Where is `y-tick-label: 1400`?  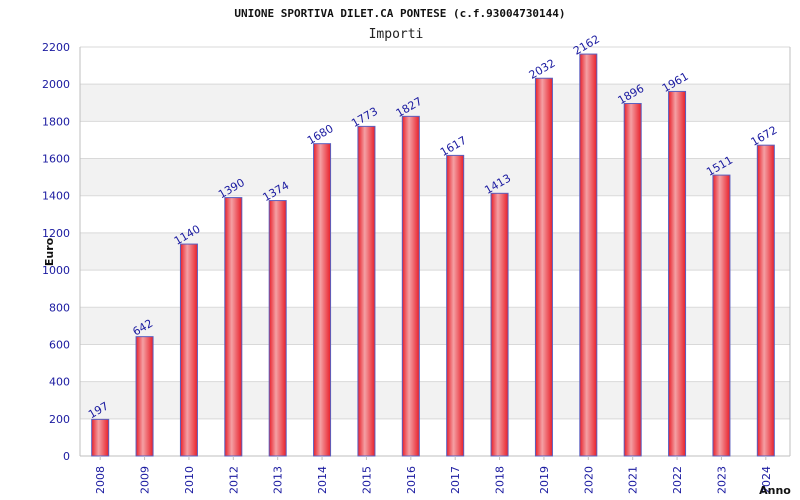 y-tick-label: 1400 is located at coordinates (56, 196).